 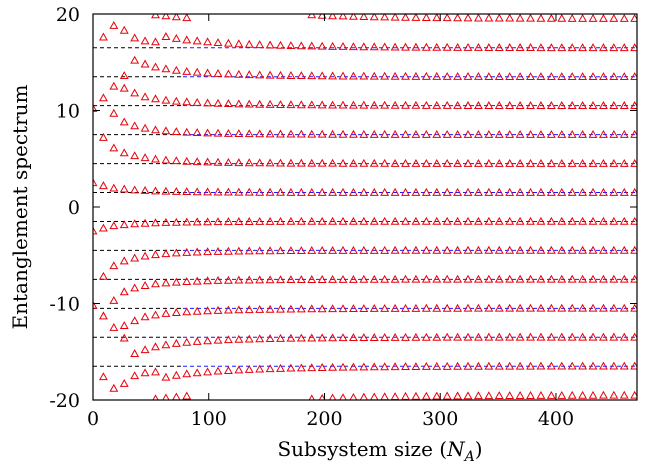 What do you see at coordinates (74, 208) in the screenshot?
I see `y-tick-label: 0` at bounding box center [74, 208].